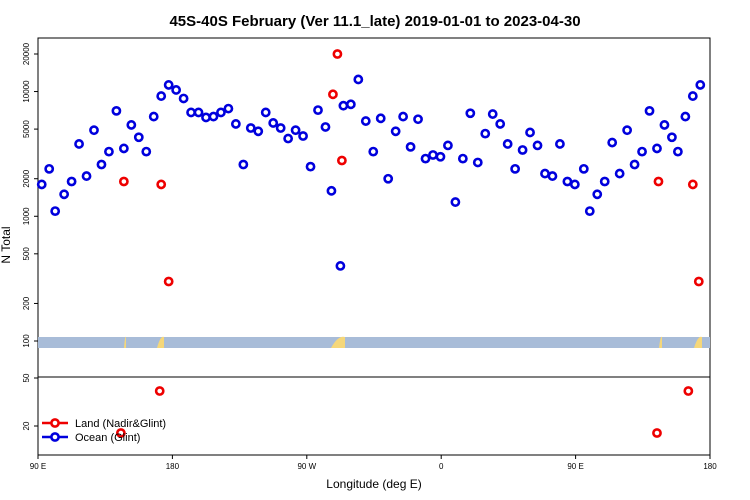 The image size is (750, 500). What do you see at coordinates (26, 303) in the screenshot?
I see `y-tick-label: 200` at bounding box center [26, 303].